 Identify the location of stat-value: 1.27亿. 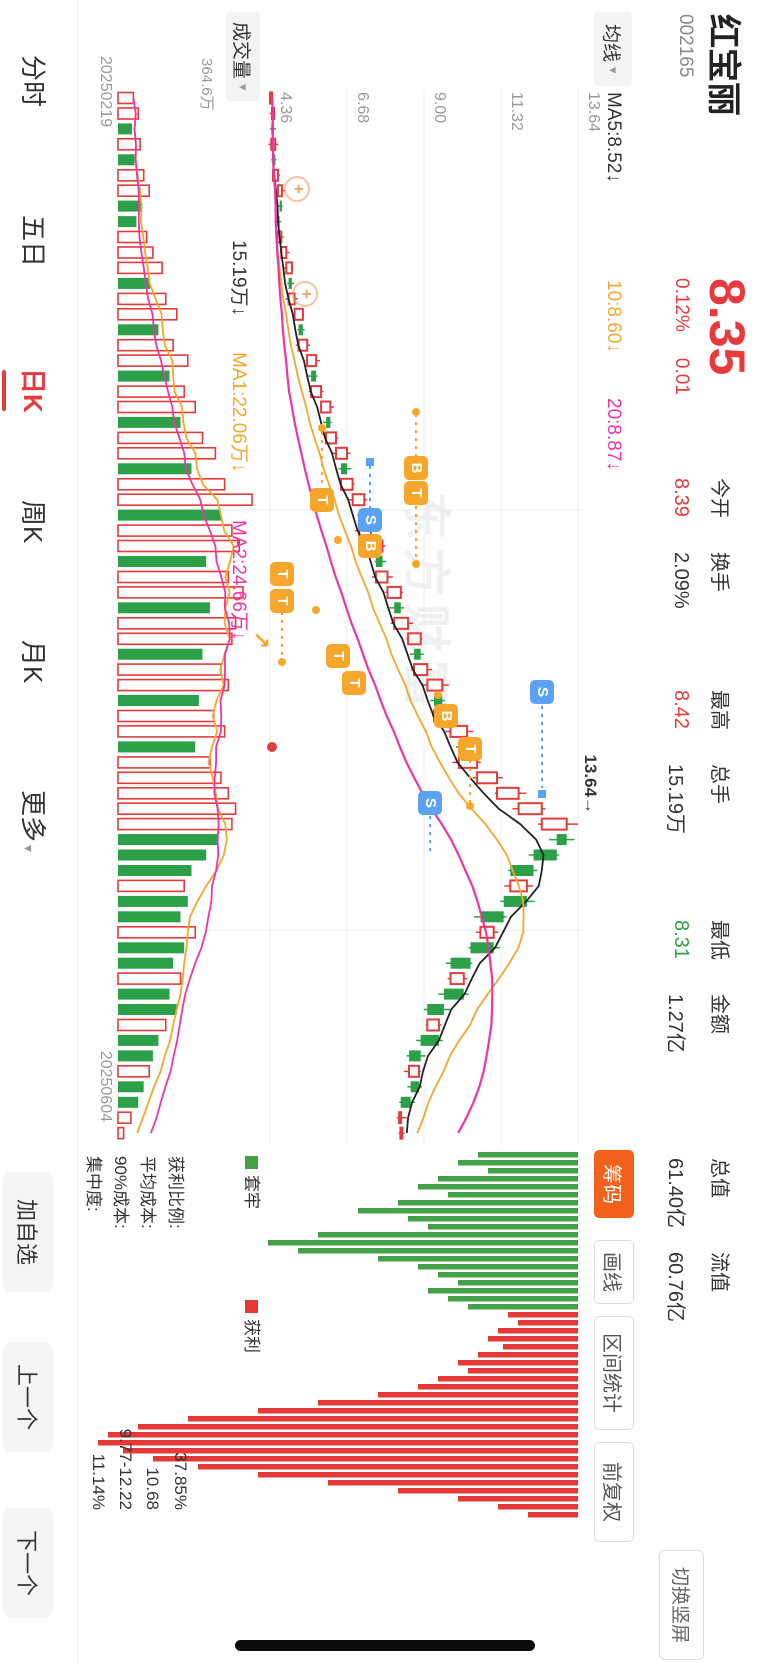
(675, 1023).